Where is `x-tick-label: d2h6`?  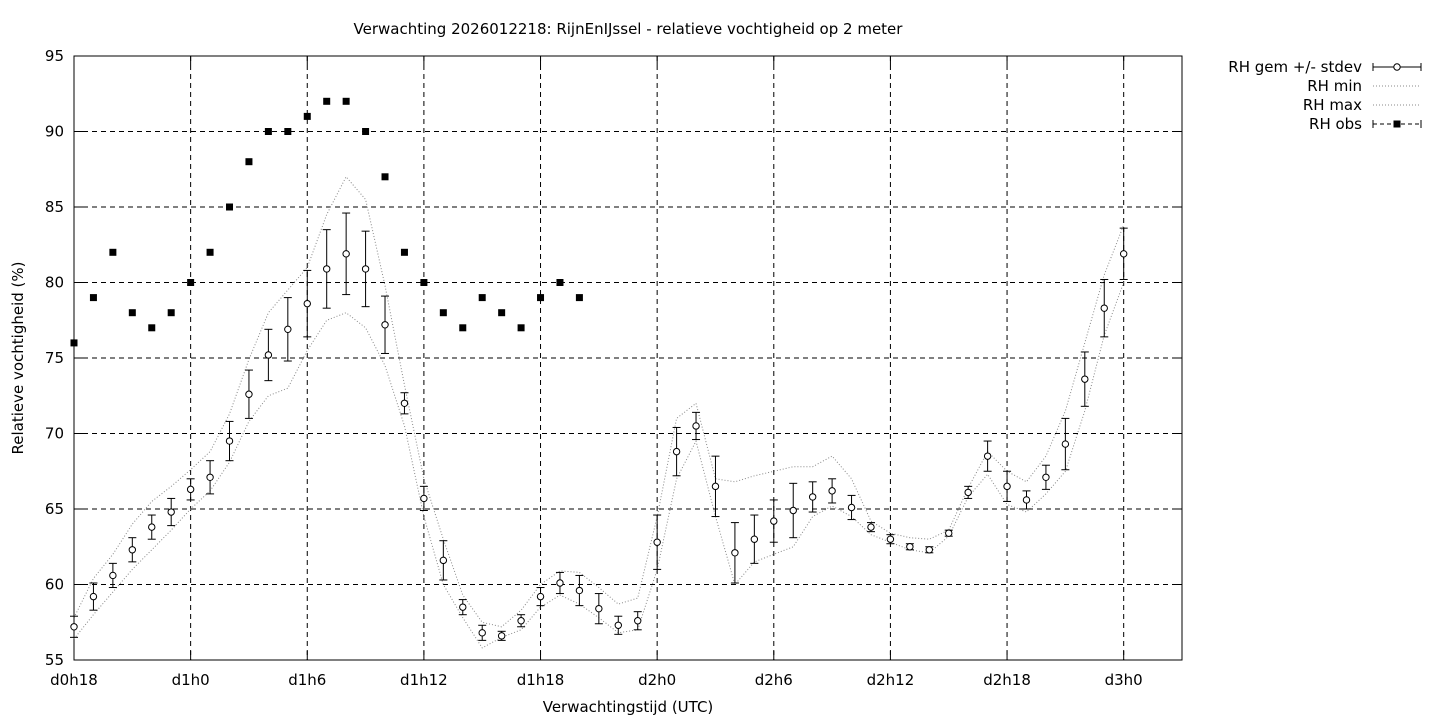
x-tick-label: d2h6 is located at coordinates (774, 680).